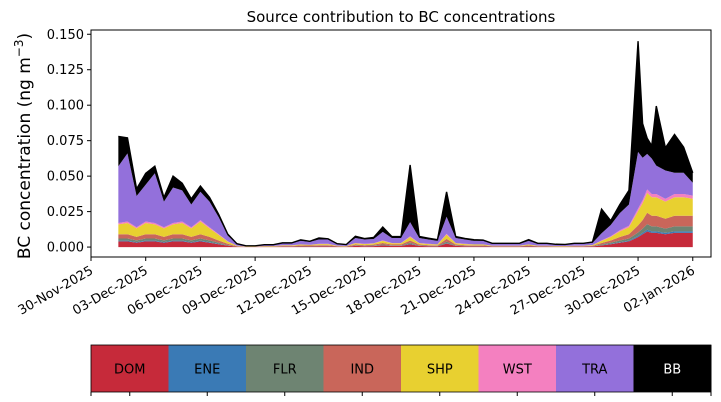  I want to click on legend-label-dom: DOM, so click(129, 370).